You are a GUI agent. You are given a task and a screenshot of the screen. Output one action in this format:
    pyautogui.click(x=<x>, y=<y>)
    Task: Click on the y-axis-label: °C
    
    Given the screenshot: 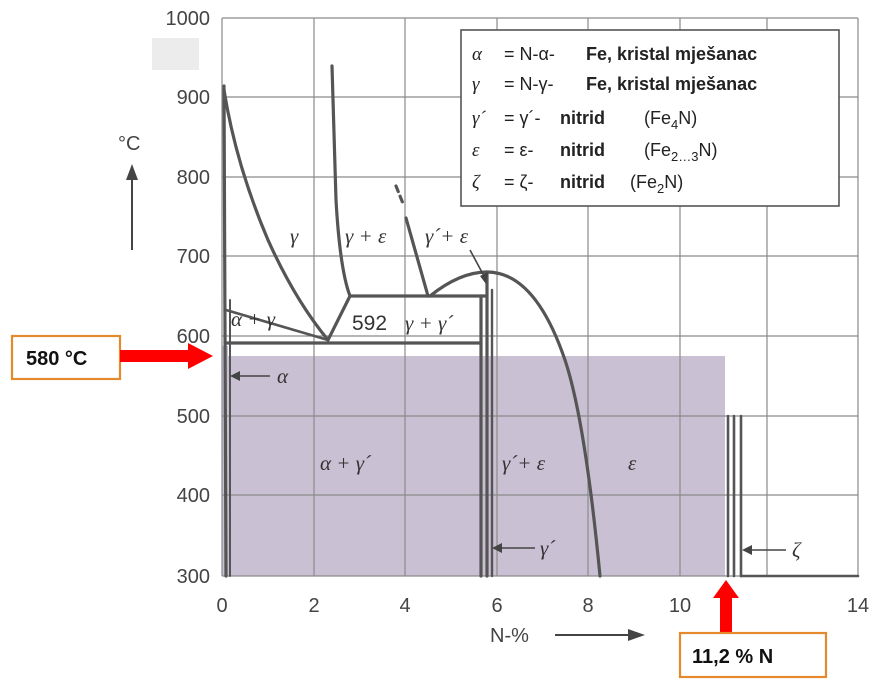 What is the action you would take?
    pyautogui.click(x=129, y=144)
    